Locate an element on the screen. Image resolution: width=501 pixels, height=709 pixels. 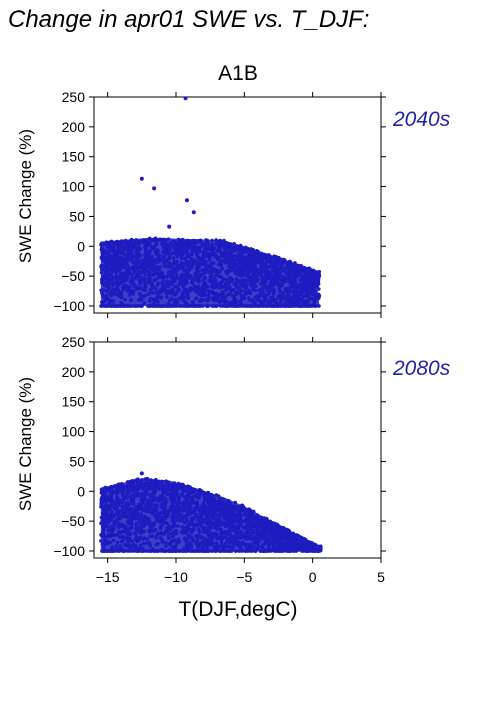
y-tick-label: 100 is located at coordinates (74, 187).